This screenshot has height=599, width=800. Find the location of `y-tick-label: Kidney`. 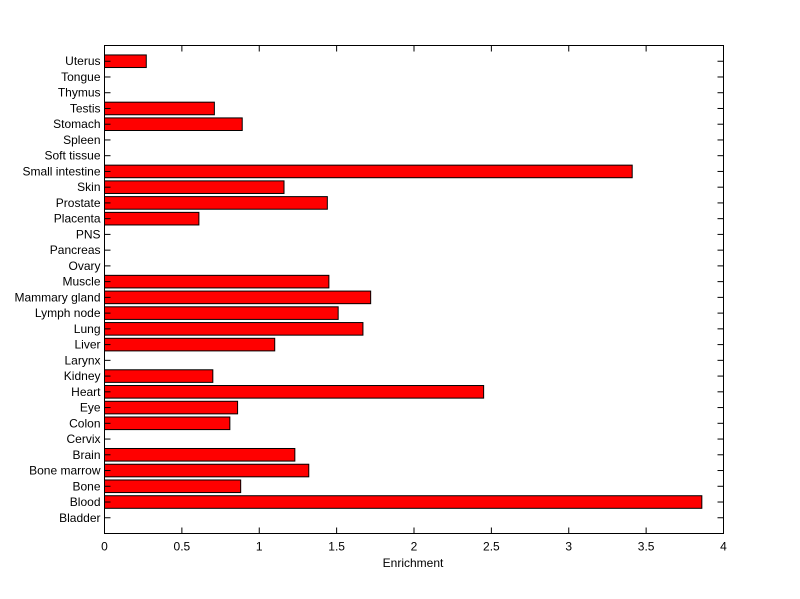

y-tick-label: Kidney is located at coordinates (82, 376).